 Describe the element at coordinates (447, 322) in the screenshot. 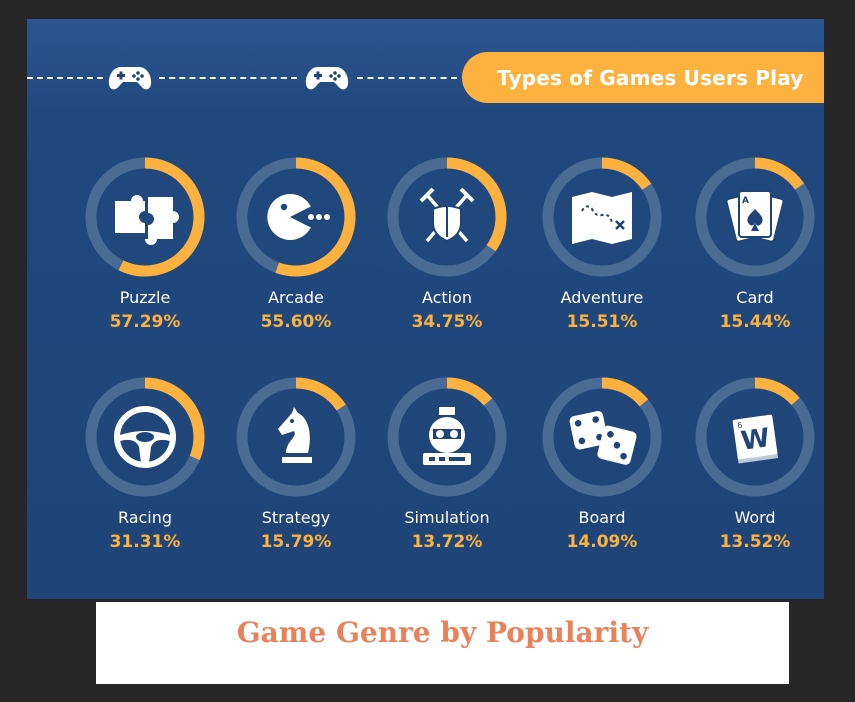

I see `genre-percentage: 34.75%` at that location.